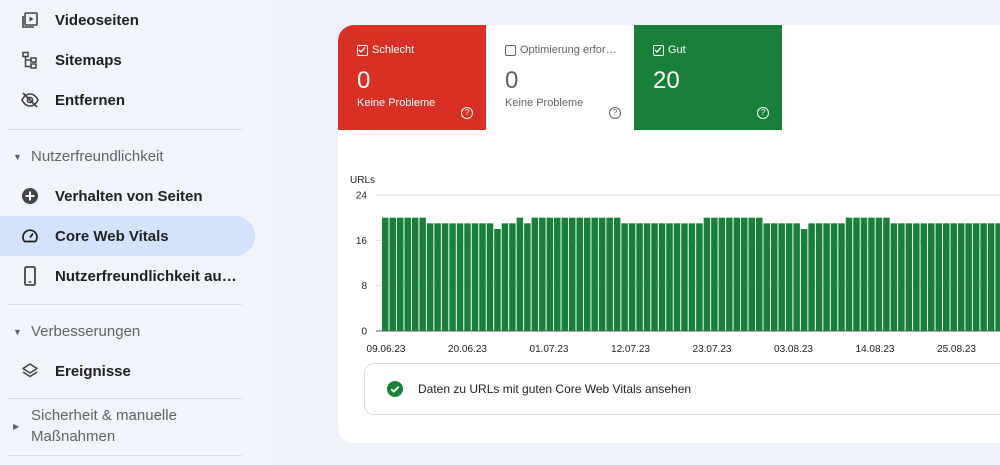  Describe the element at coordinates (127, 100) in the screenshot. I see `sidebar-item-entfernen: Entfernen` at that location.